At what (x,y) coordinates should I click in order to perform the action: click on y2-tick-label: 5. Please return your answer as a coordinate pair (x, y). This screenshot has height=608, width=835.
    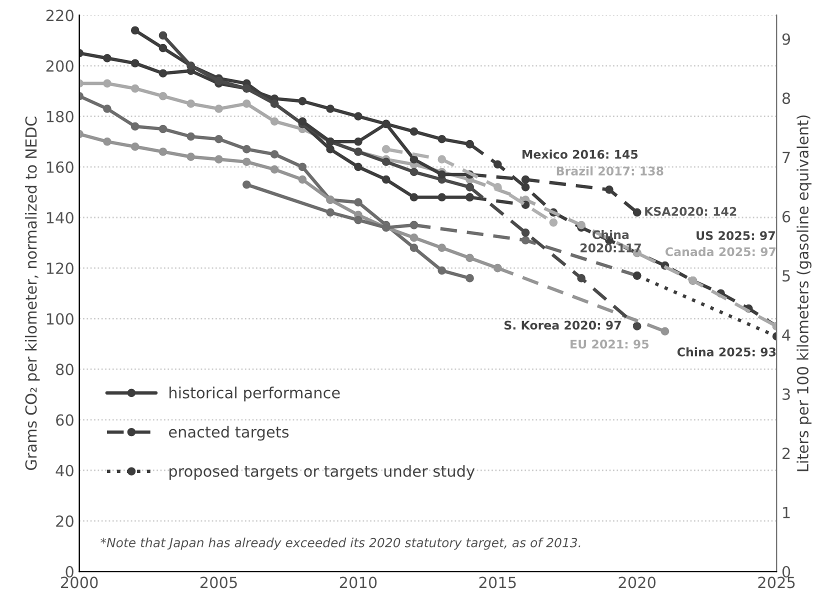
    Looking at the image, I should click on (786, 276).